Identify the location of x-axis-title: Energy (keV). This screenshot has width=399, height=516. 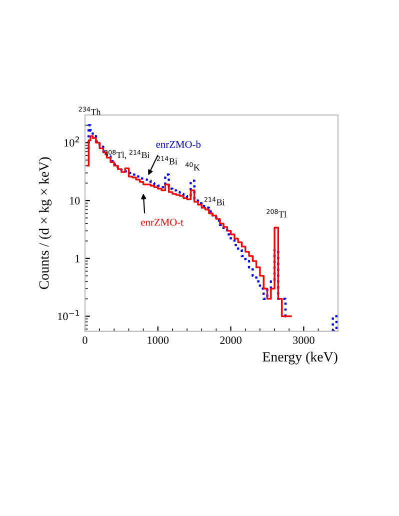
(300, 358).